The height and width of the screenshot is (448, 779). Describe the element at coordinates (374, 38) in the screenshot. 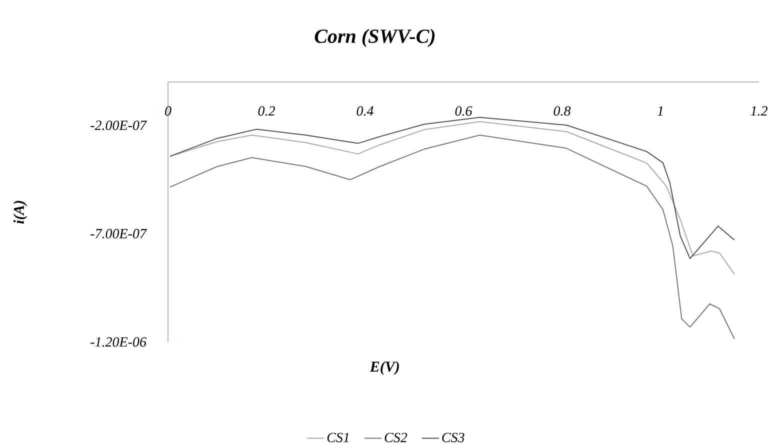

I see `chart-title: Corn (SWV-C)` at that location.